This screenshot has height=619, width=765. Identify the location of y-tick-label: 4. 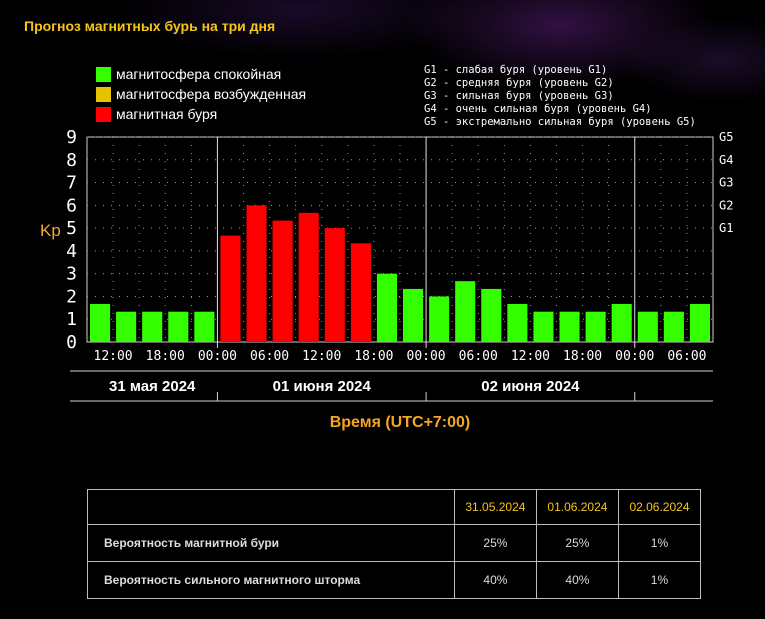
(71, 251).